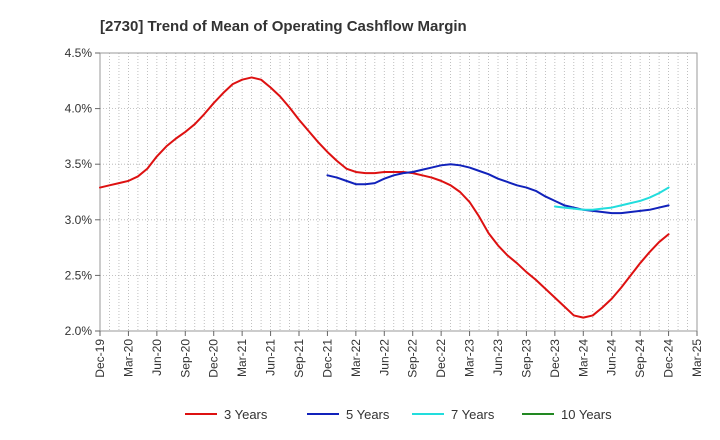 This screenshot has height=440, width=720. What do you see at coordinates (470, 358) in the screenshot?
I see `x-tick-label: Mar-23` at bounding box center [470, 358].